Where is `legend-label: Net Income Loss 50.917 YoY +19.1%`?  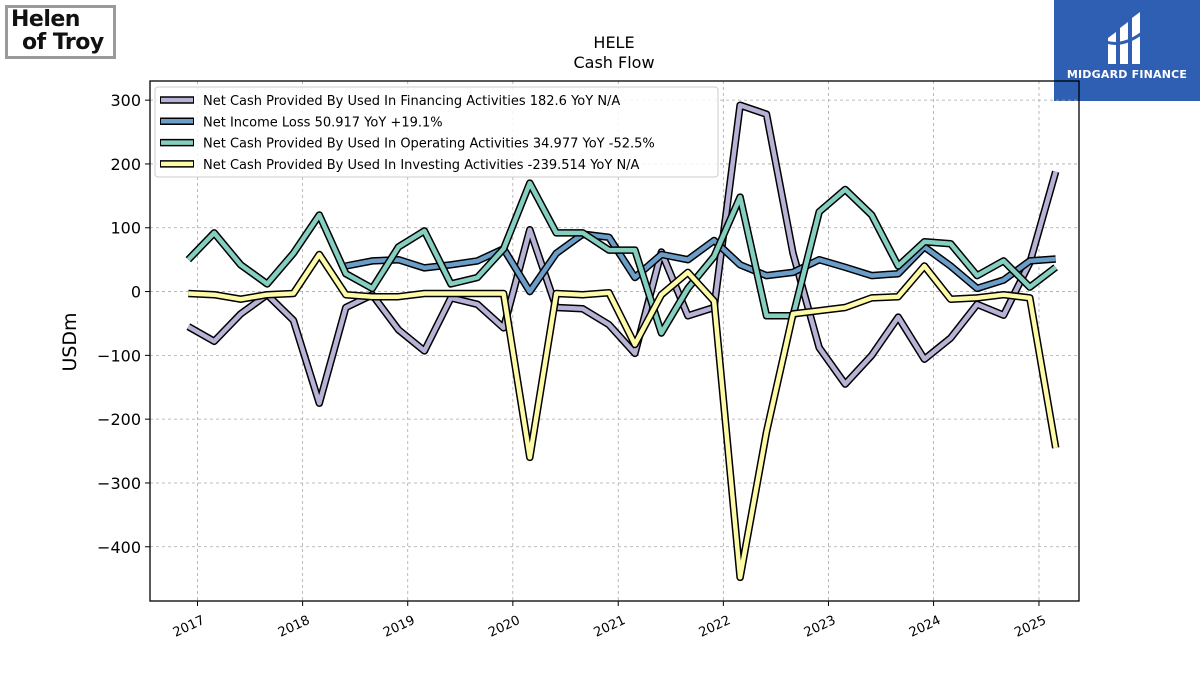
legend-label: Net Income Loss 50.917 YoY +19.1% is located at coordinates (323, 122).